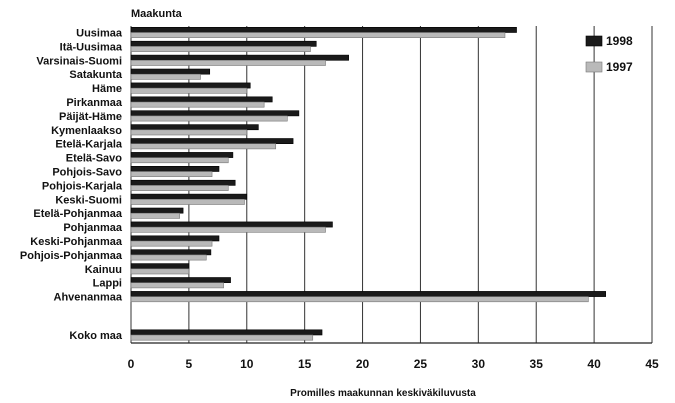 The width and height of the screenshot is (675, 403). Describe the element at coordinates (88, 200) in the screenshot. I see `category-label: Keski-Suomi` at that location.